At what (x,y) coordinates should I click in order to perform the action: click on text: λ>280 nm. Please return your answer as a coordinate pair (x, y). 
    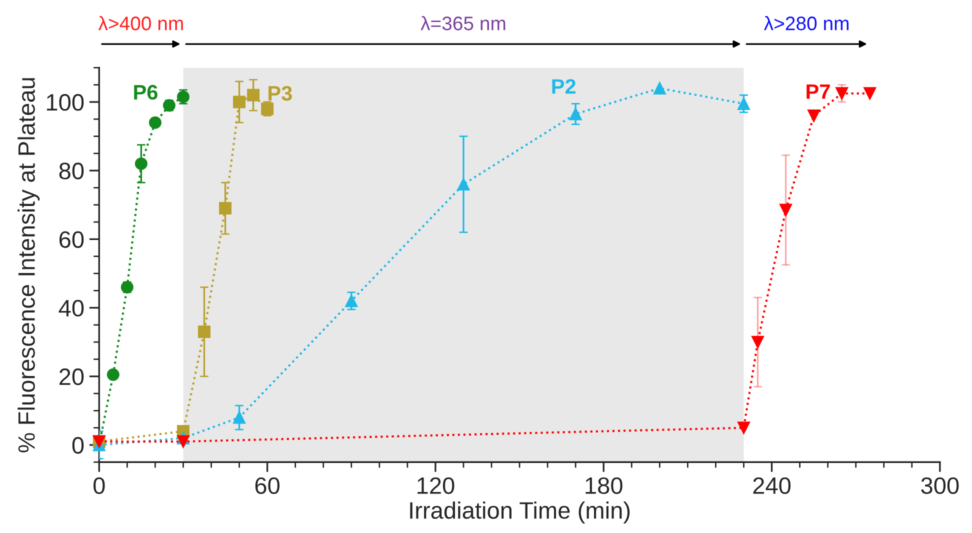
    Looking at the image, I should click on (806, 23).